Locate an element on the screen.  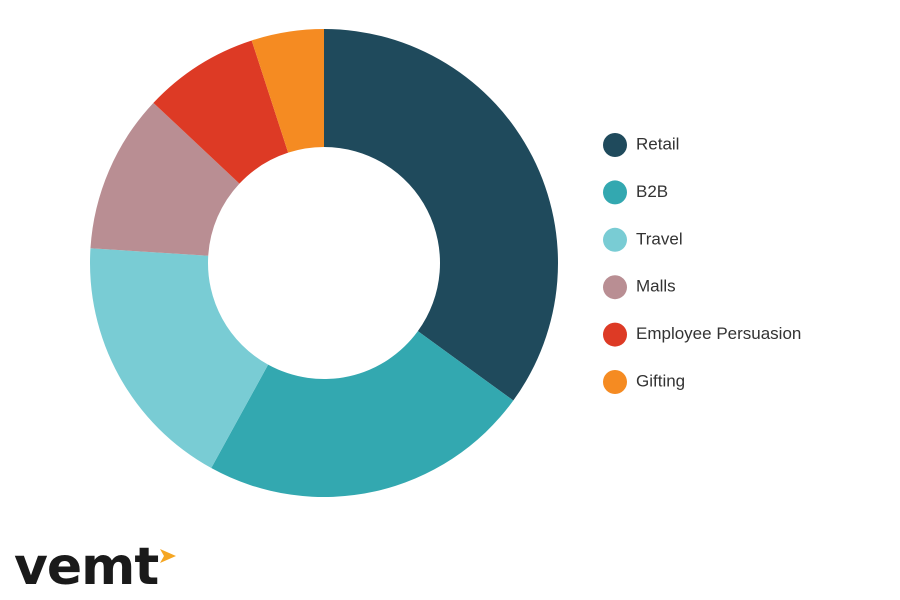
logo-arrow is located at coordinates (168, 556).